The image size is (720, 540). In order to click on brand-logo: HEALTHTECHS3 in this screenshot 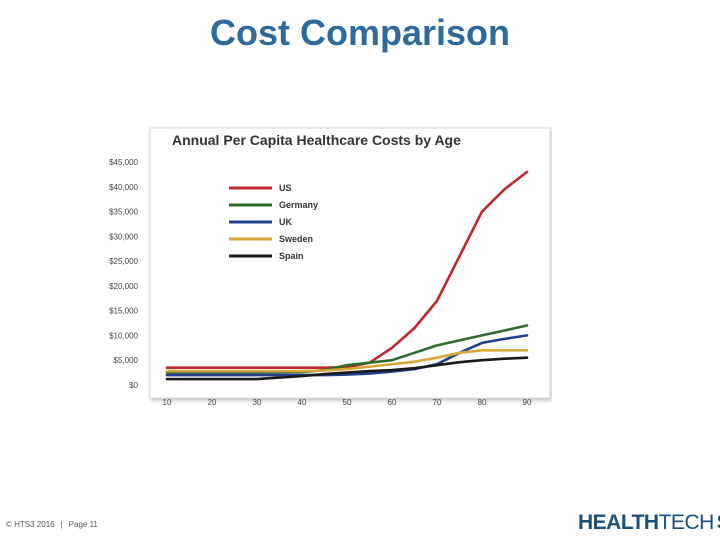, I will do `click(649, 523)`.